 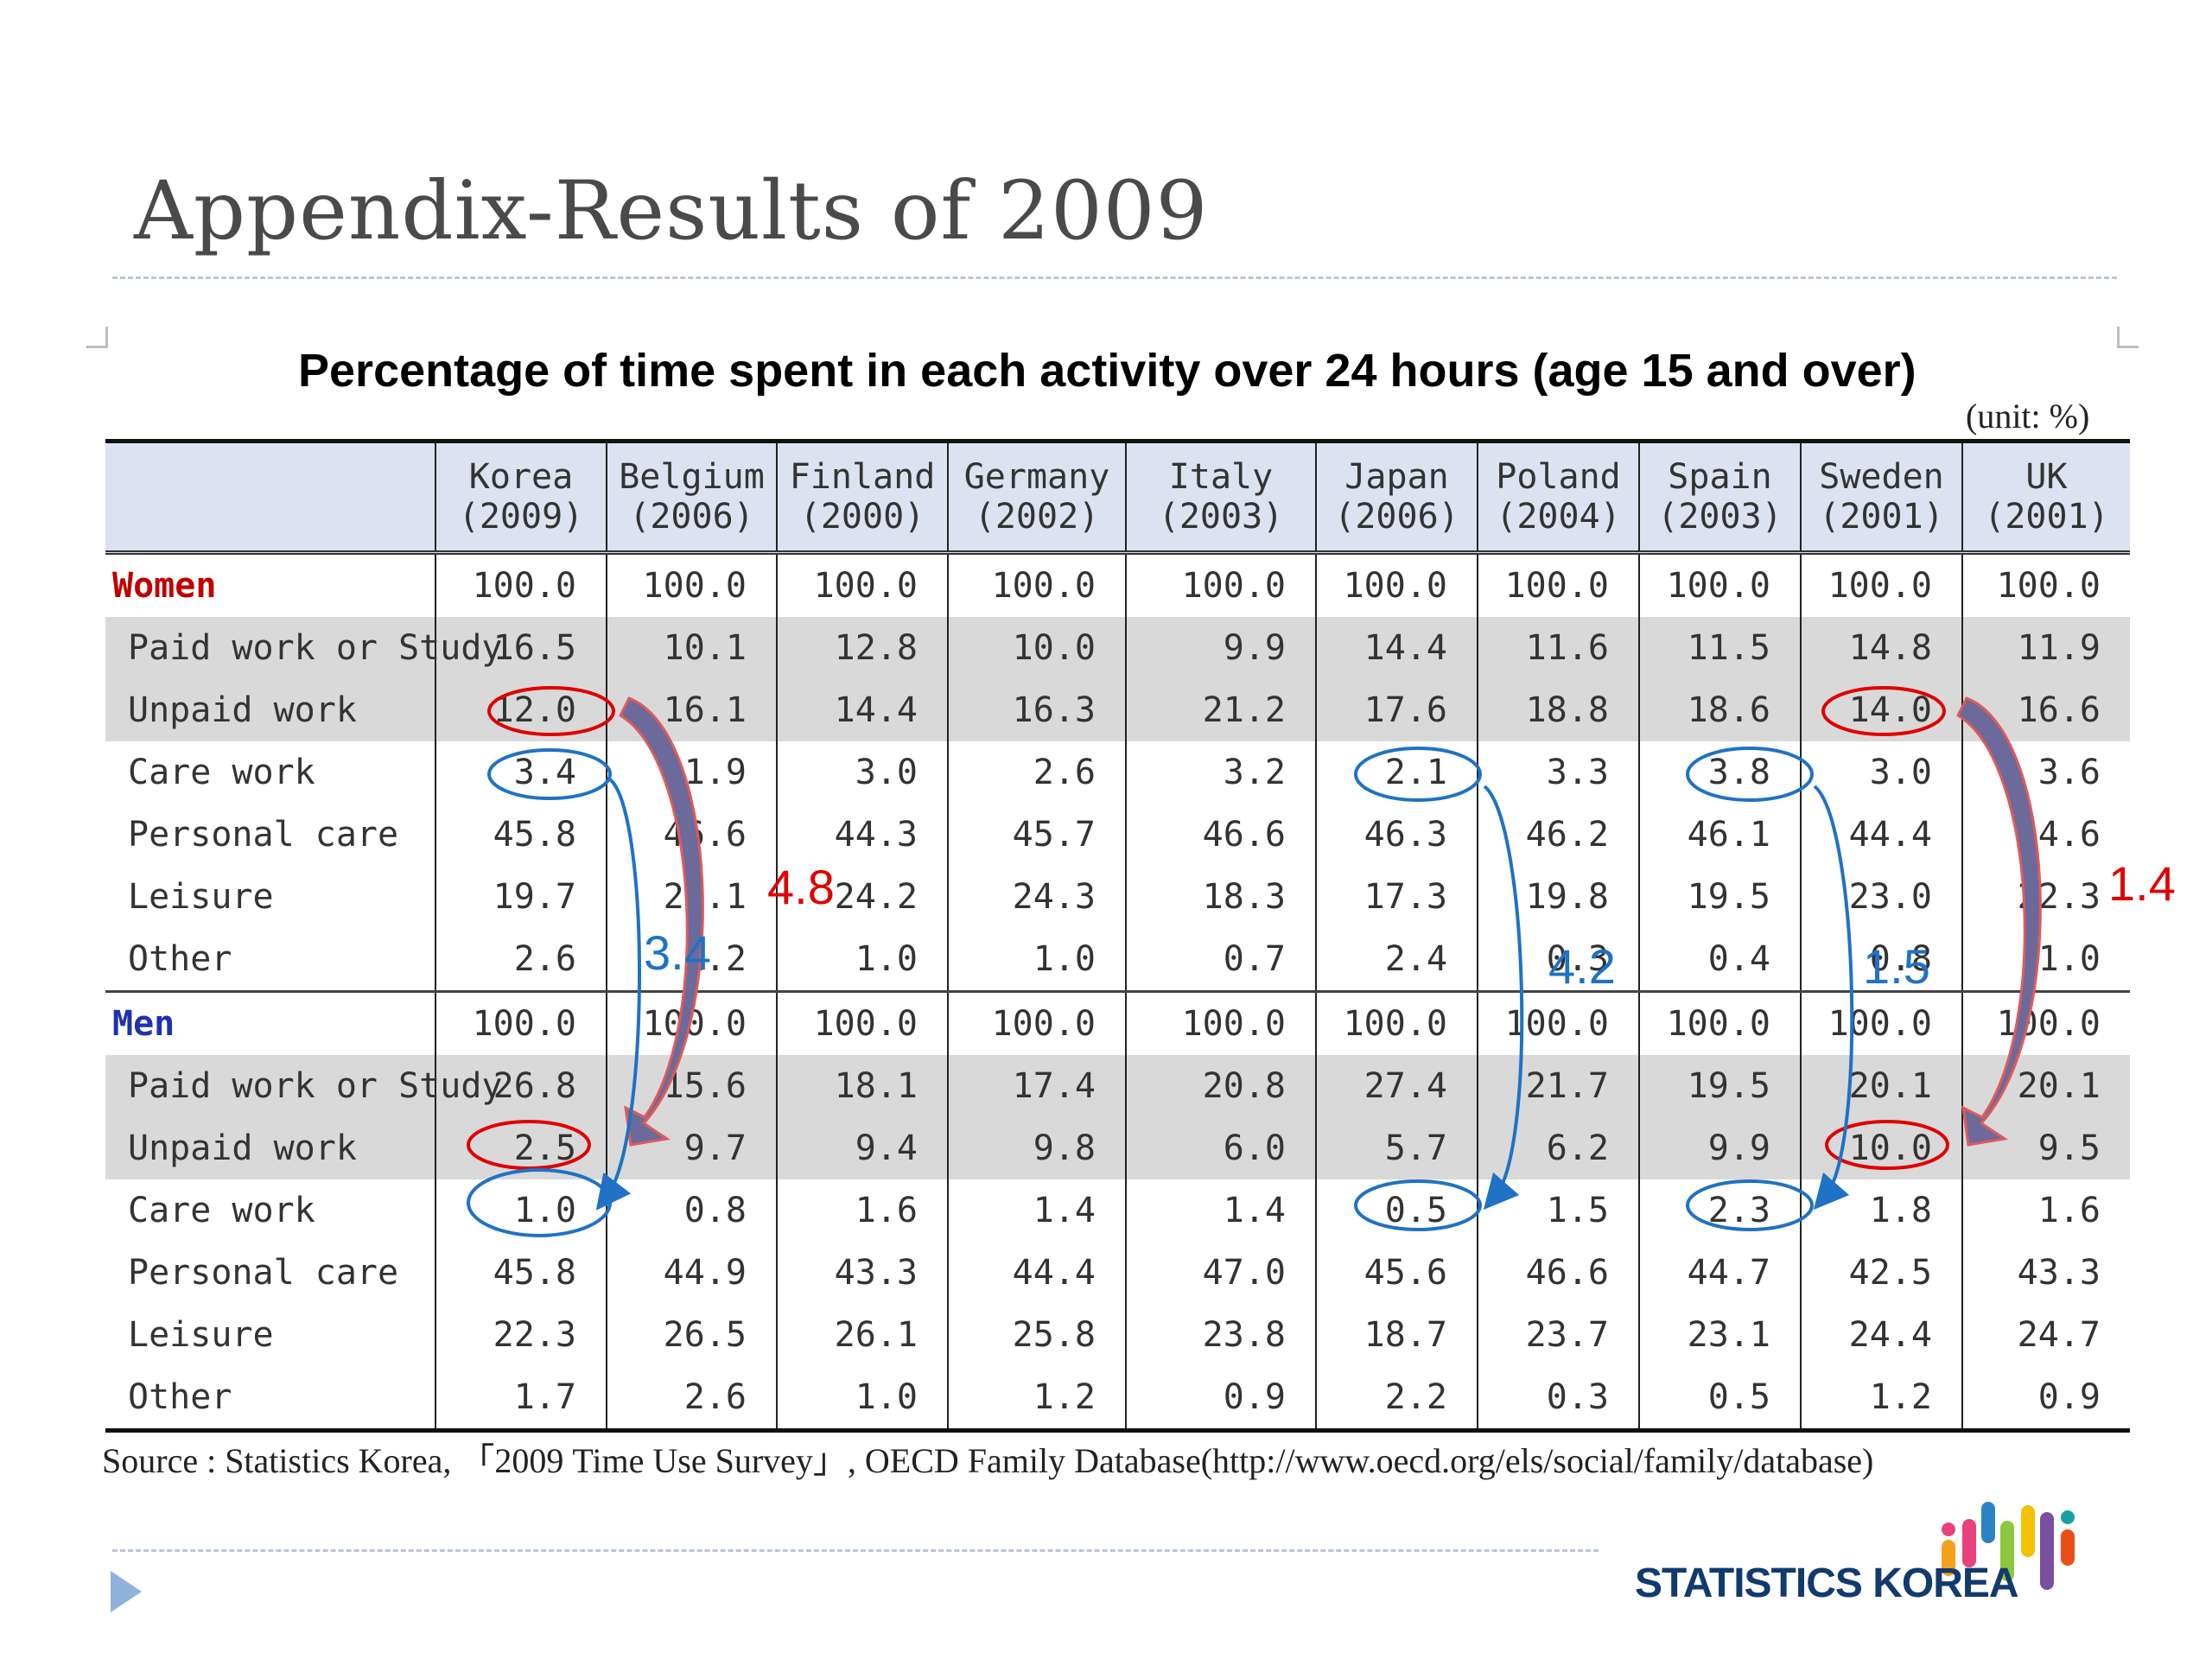 What do you see at coordinates (521, 1399) in the screenshot?
I see `table-cell: 1.7` at bounding box center [521, 1399].